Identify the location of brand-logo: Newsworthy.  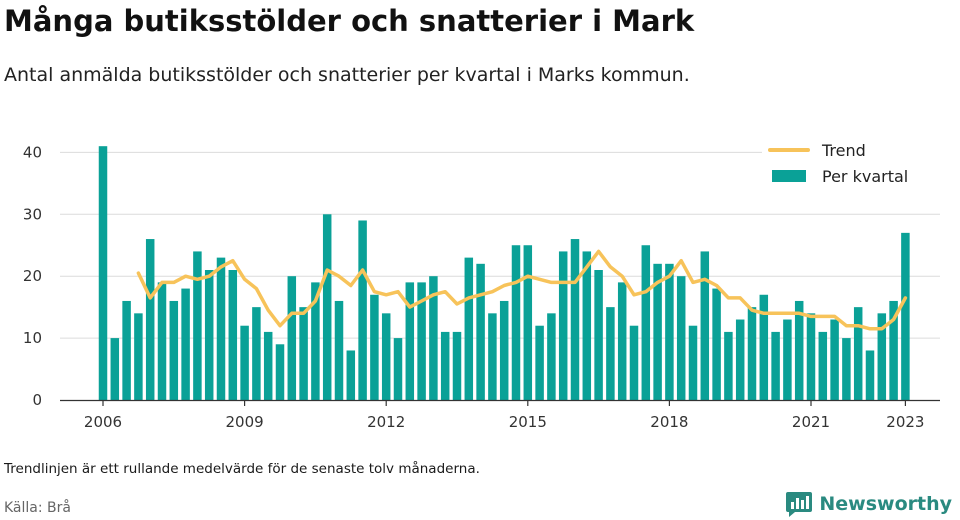
(868, 504).